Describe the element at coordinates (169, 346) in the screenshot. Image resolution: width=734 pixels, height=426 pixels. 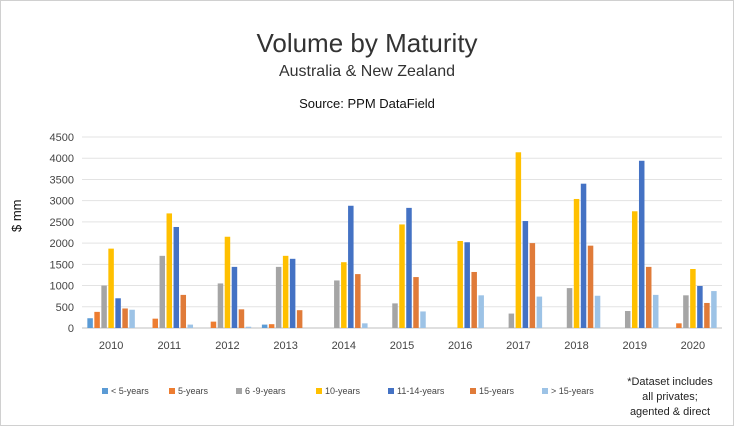
I see `x-tick-label: 2011` at that location.